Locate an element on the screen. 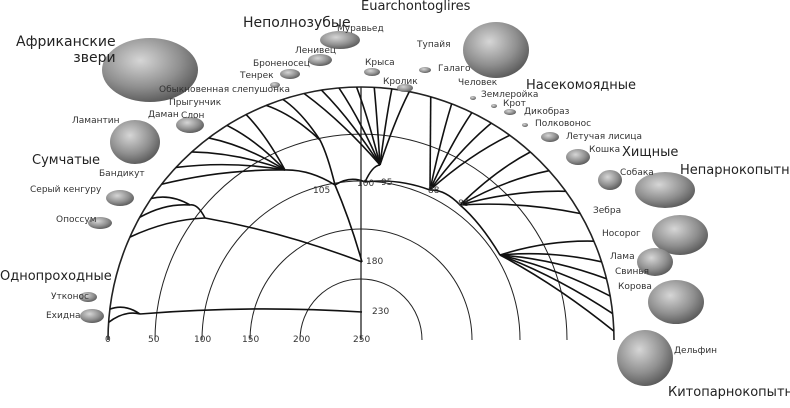 The width and height of the screenshot is (790, 408). label-cow: Корова is located at coordinates (635, 287).